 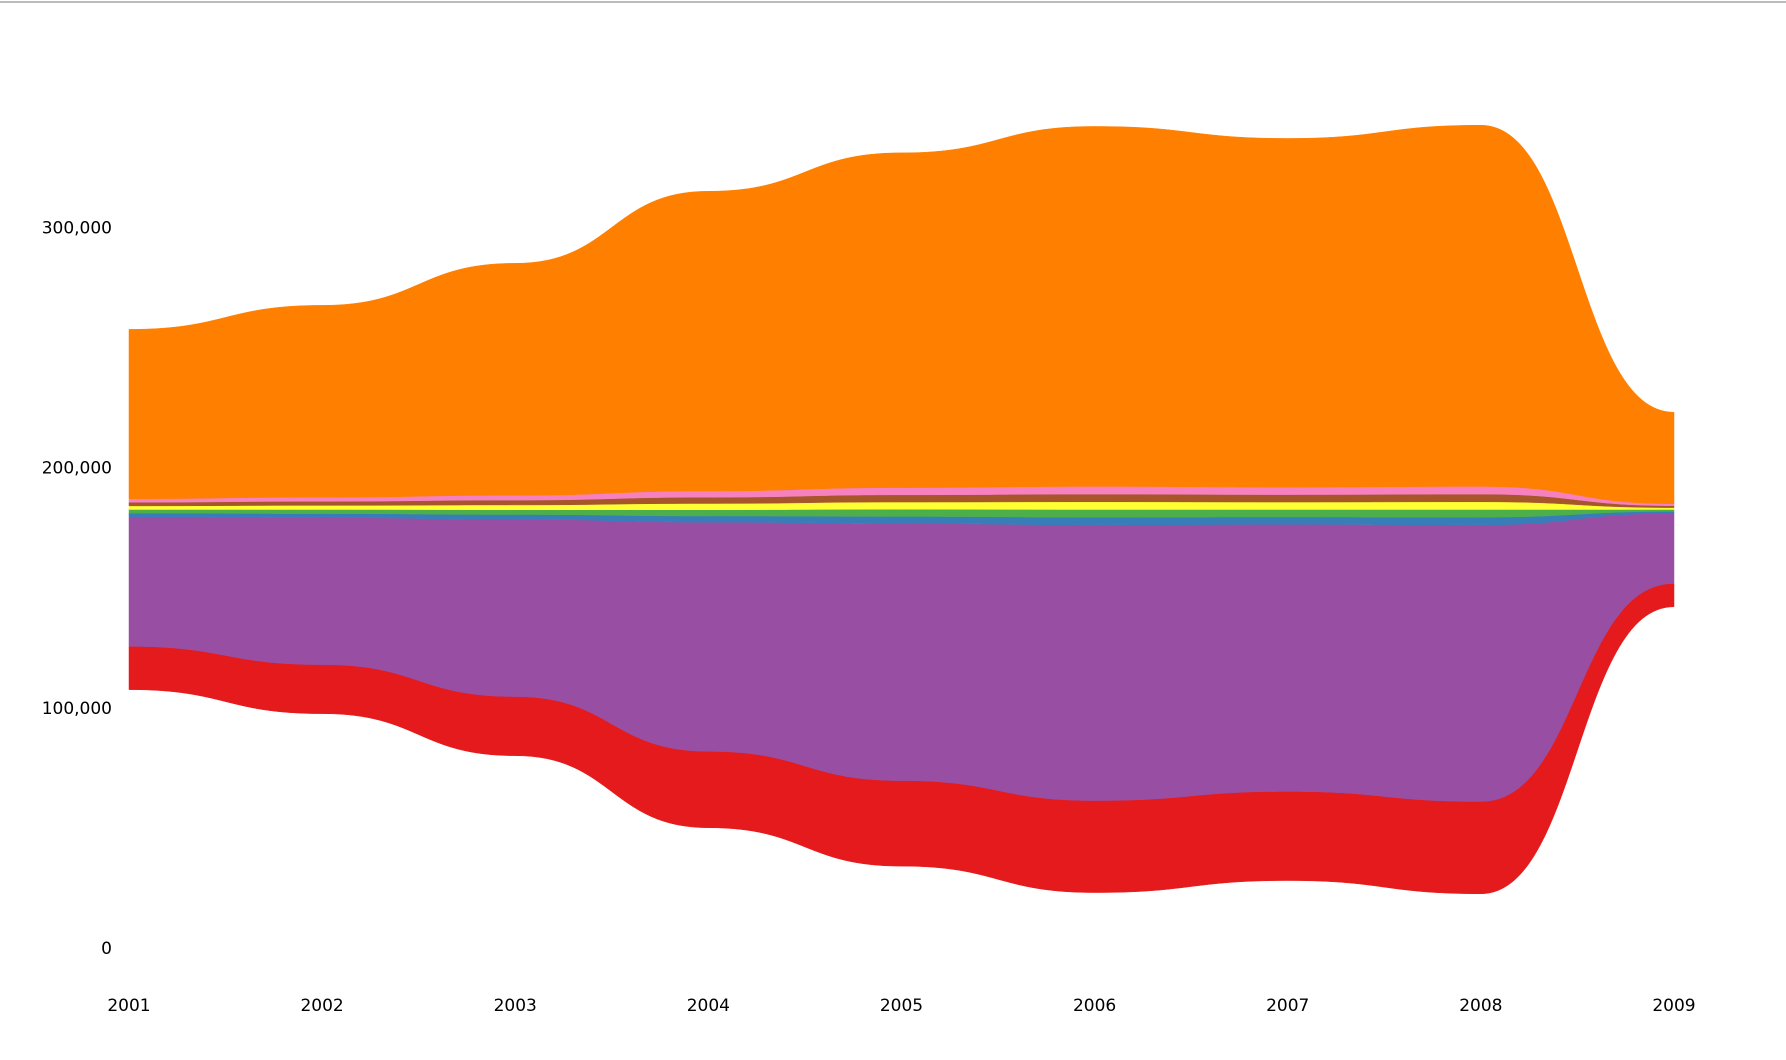 I want to click on y-tick-label: 300,000, so click(x=77, y=229).